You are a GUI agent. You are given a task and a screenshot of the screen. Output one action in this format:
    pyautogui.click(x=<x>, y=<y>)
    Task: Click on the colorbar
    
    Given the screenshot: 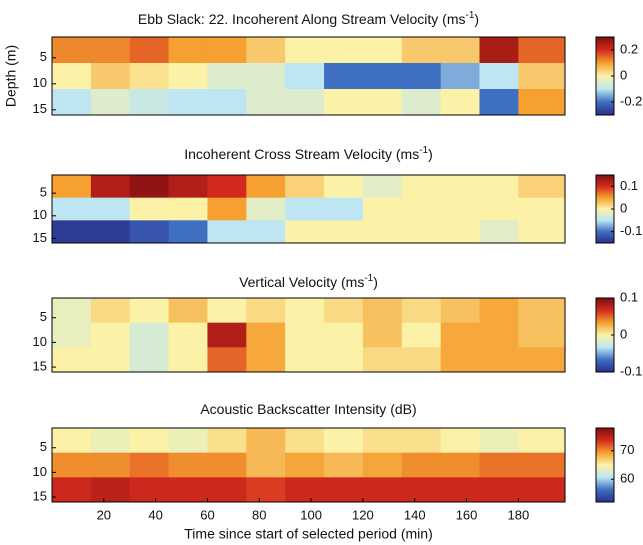 What is the action you would take?
    pyautogui.click(x=605, y=465)
    